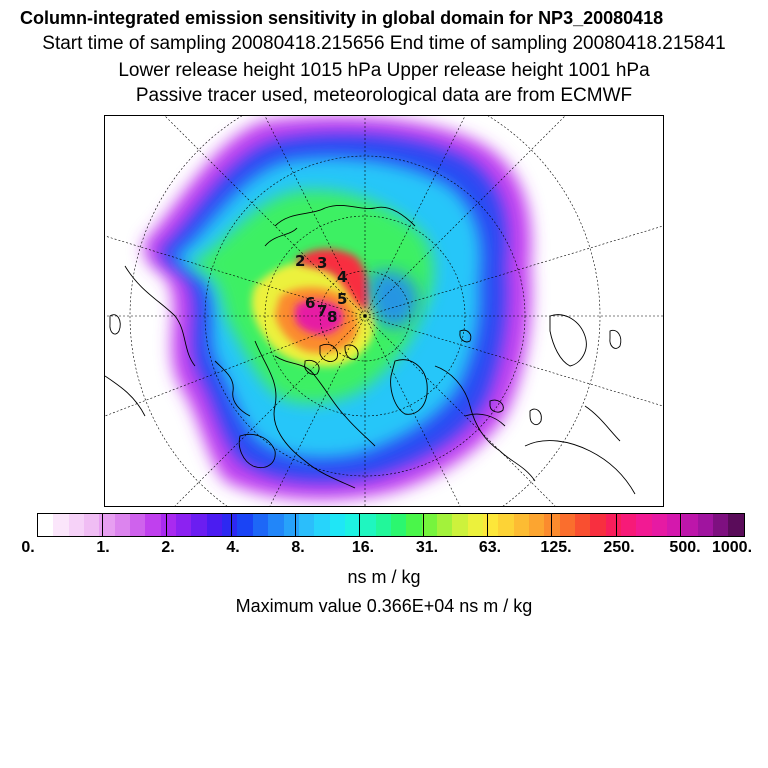 Image resolution: width=768 pixels, height=768 pixels. Describe the element at coordinates (310, 303) in the screenshot. I see `contour-label: 6` at that location.